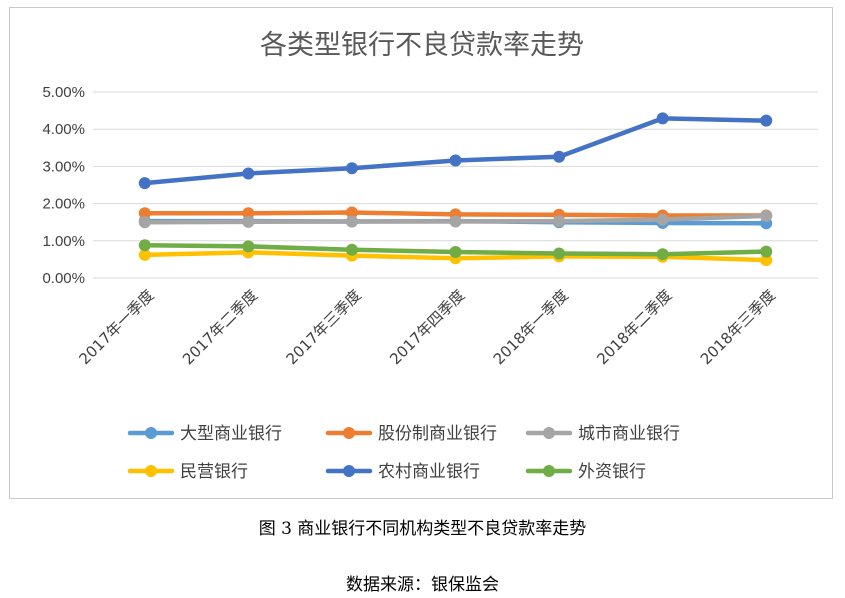 This screenshot has height=598, width=845. I want to click on x-tick-label: 2018年二季度, so click(634, 327).